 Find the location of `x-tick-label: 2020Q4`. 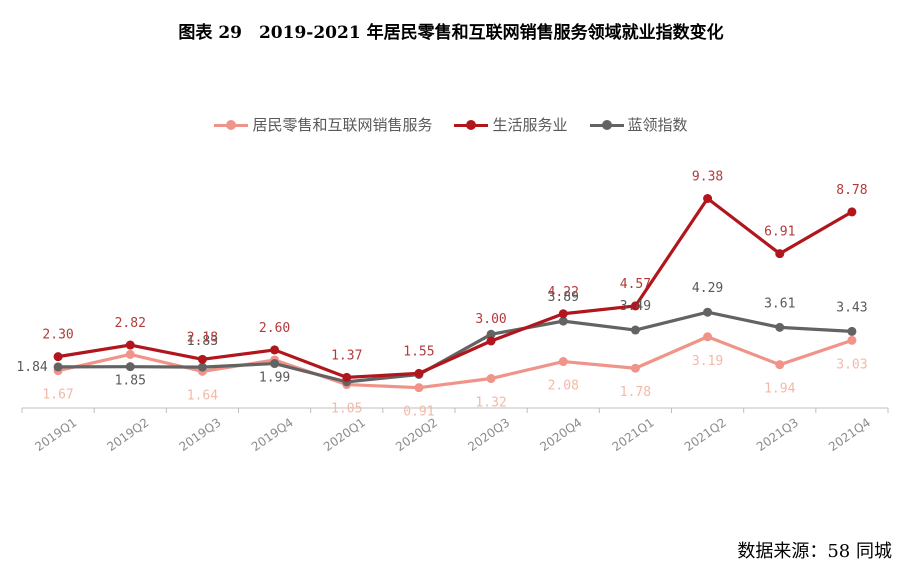

x-tick-label: 2020Q4 is located at coordinates (560, 434).